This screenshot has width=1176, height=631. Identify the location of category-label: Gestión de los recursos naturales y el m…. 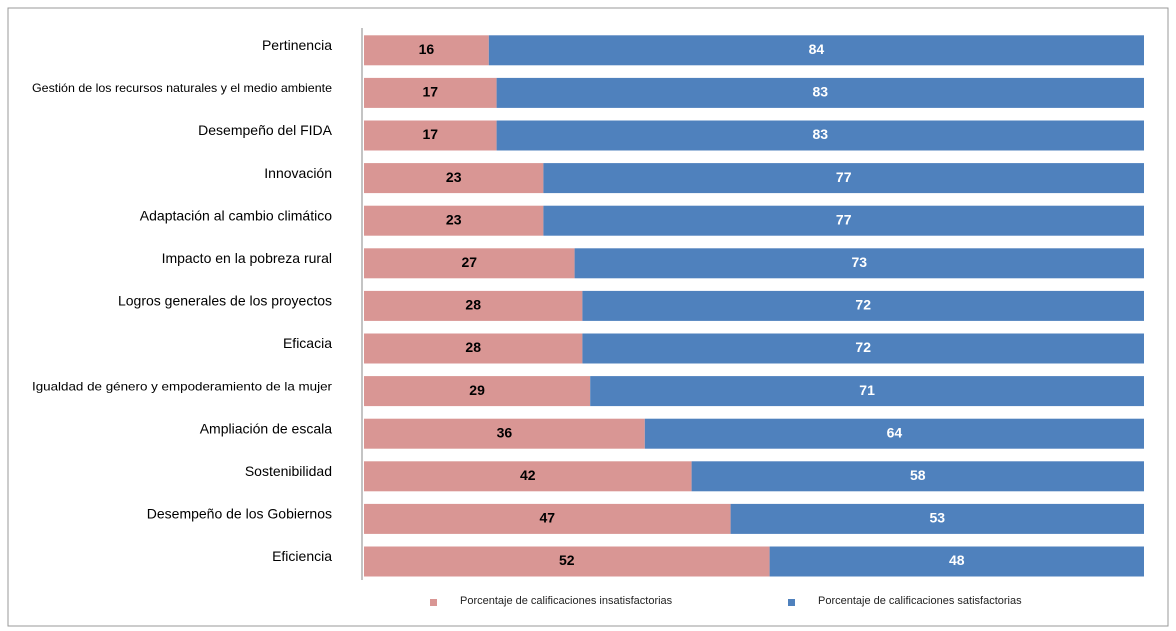
(182, 88).